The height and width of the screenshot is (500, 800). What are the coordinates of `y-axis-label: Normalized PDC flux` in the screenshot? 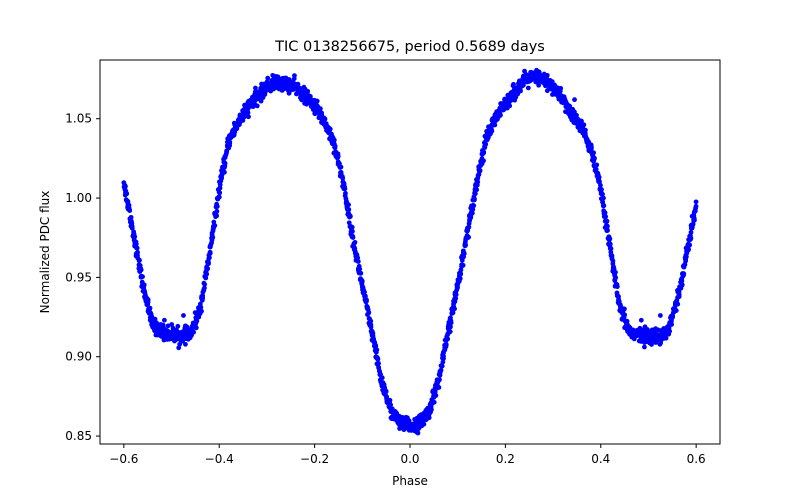 It's located at (45, 252).